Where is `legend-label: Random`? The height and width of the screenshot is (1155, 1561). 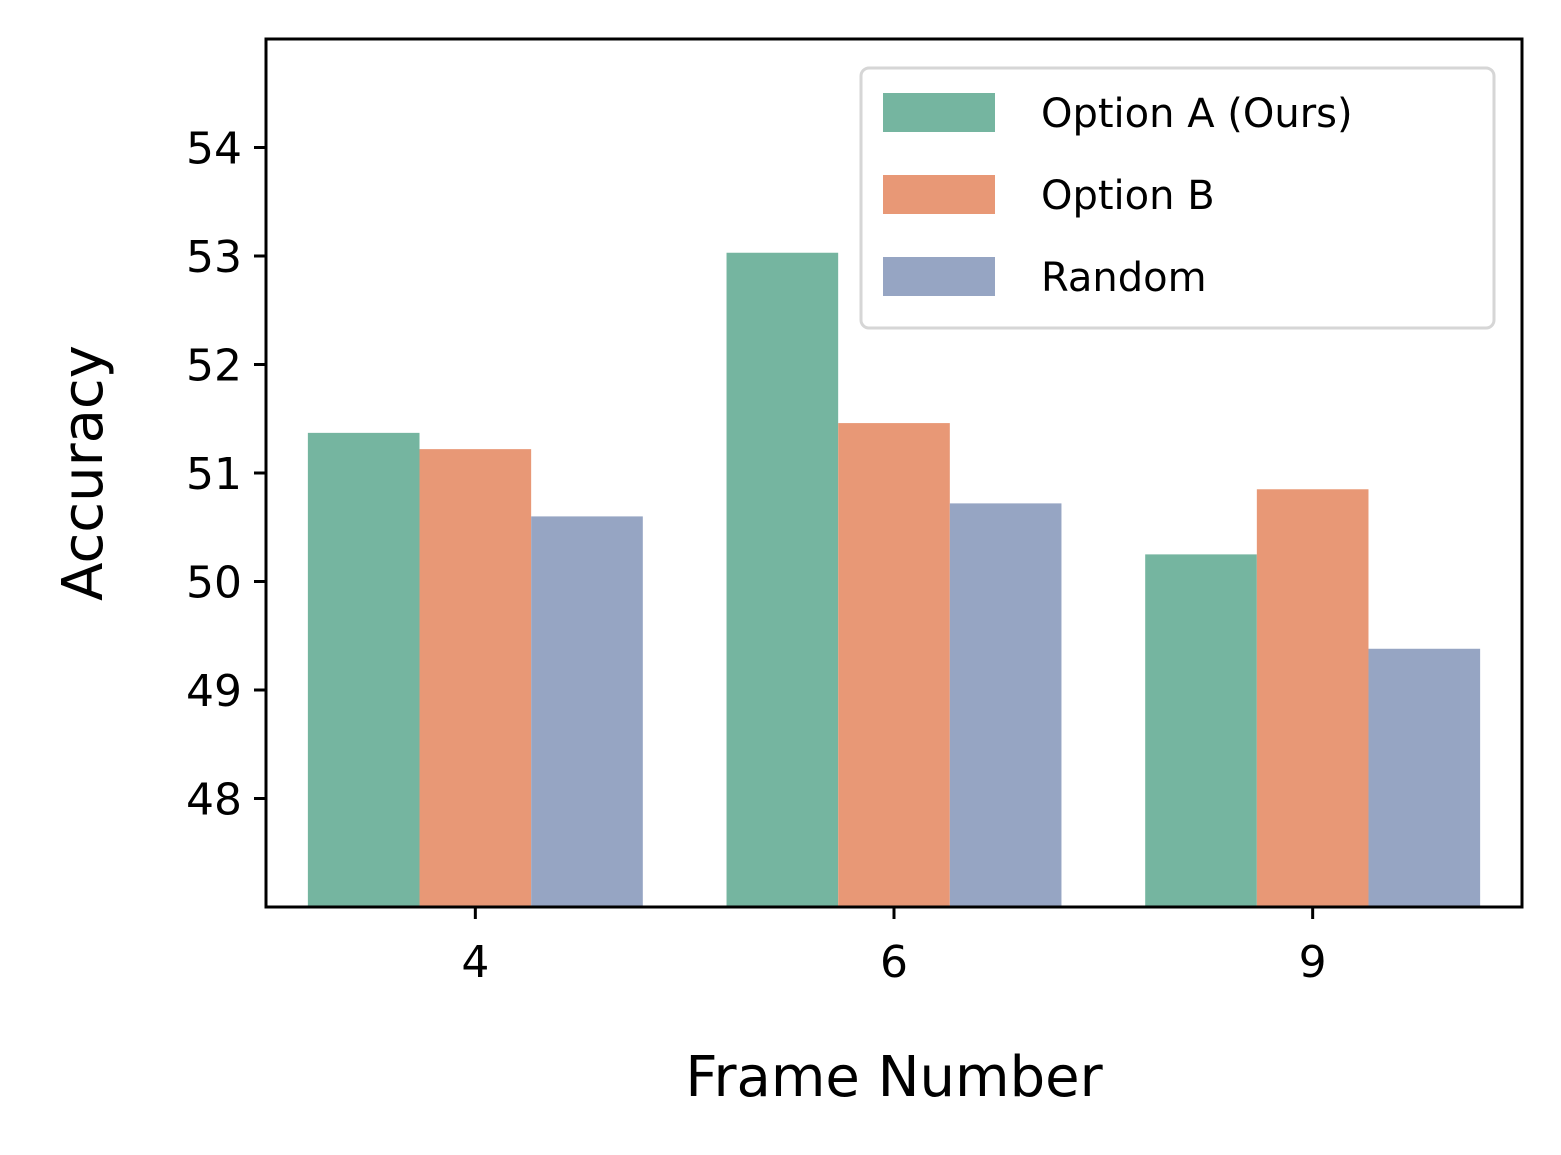
legend-label: Random is located at coordinates (1124, 278).